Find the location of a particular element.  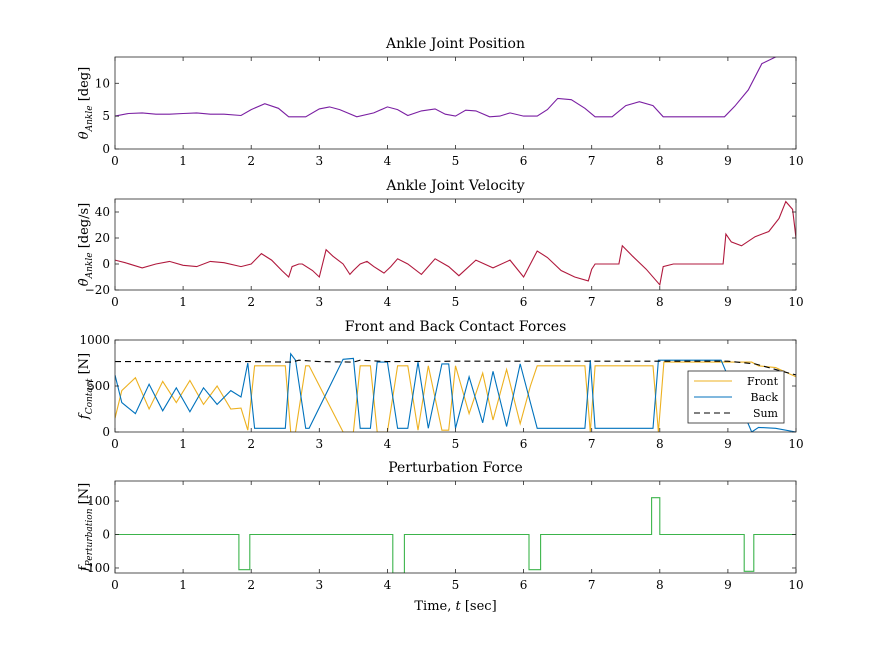

y-tick-label: 10 is located at coordinates (102, 83).